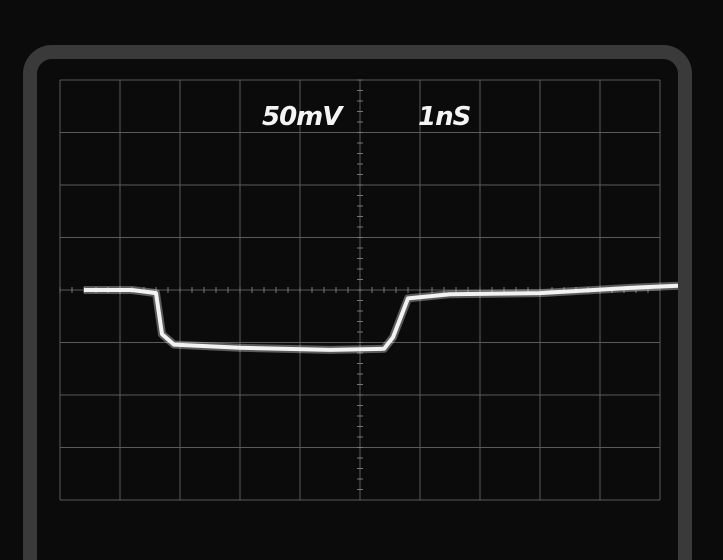 This screenshot has height=560, width=723. I want to click on waveform-trace, so click(381, 317).